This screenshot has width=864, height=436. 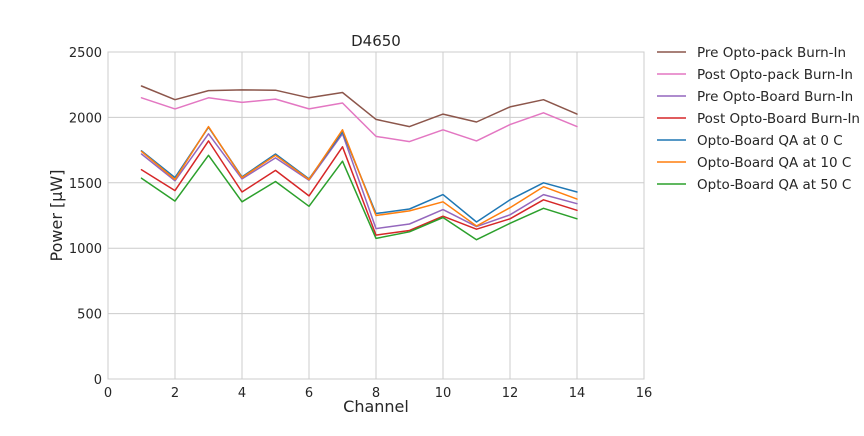 I want to click on y-tick-label: 2000, so click(x=85, y=118).